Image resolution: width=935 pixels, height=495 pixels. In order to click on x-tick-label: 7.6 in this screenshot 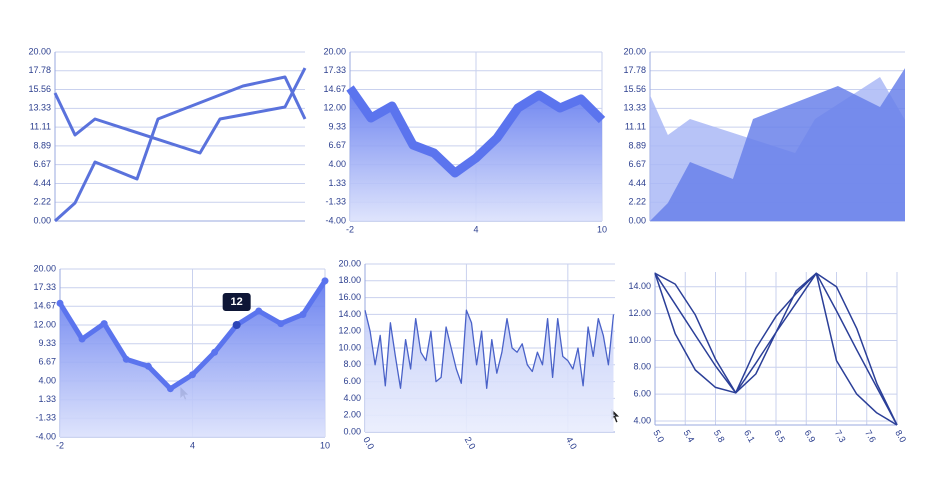, I will do `click(870, 436)`.